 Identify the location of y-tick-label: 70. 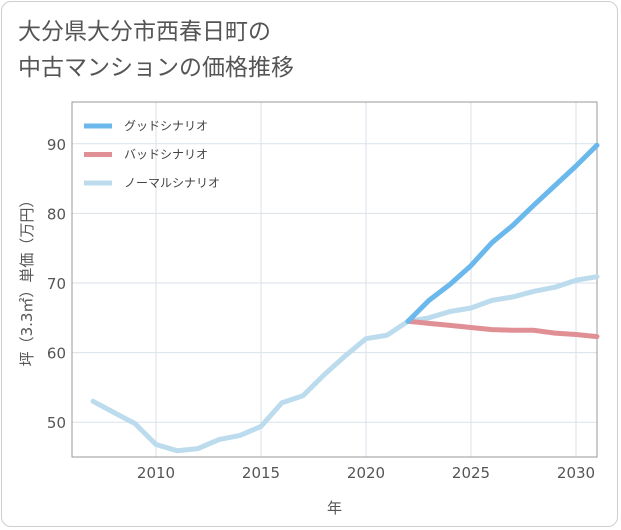
(56, 284).